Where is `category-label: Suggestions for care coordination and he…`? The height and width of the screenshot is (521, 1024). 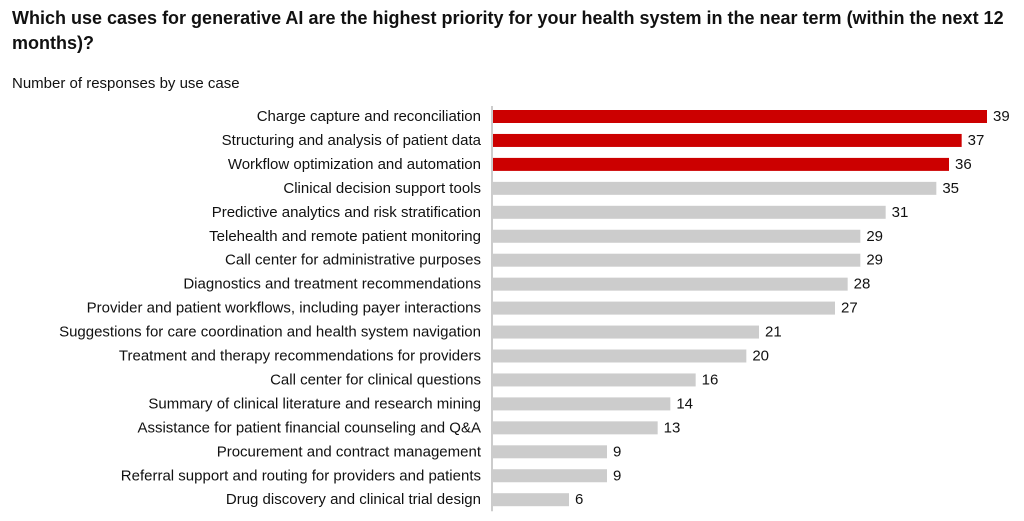 category-label: Suggestions for care coordination and he… is located at coordinates (270, 332).